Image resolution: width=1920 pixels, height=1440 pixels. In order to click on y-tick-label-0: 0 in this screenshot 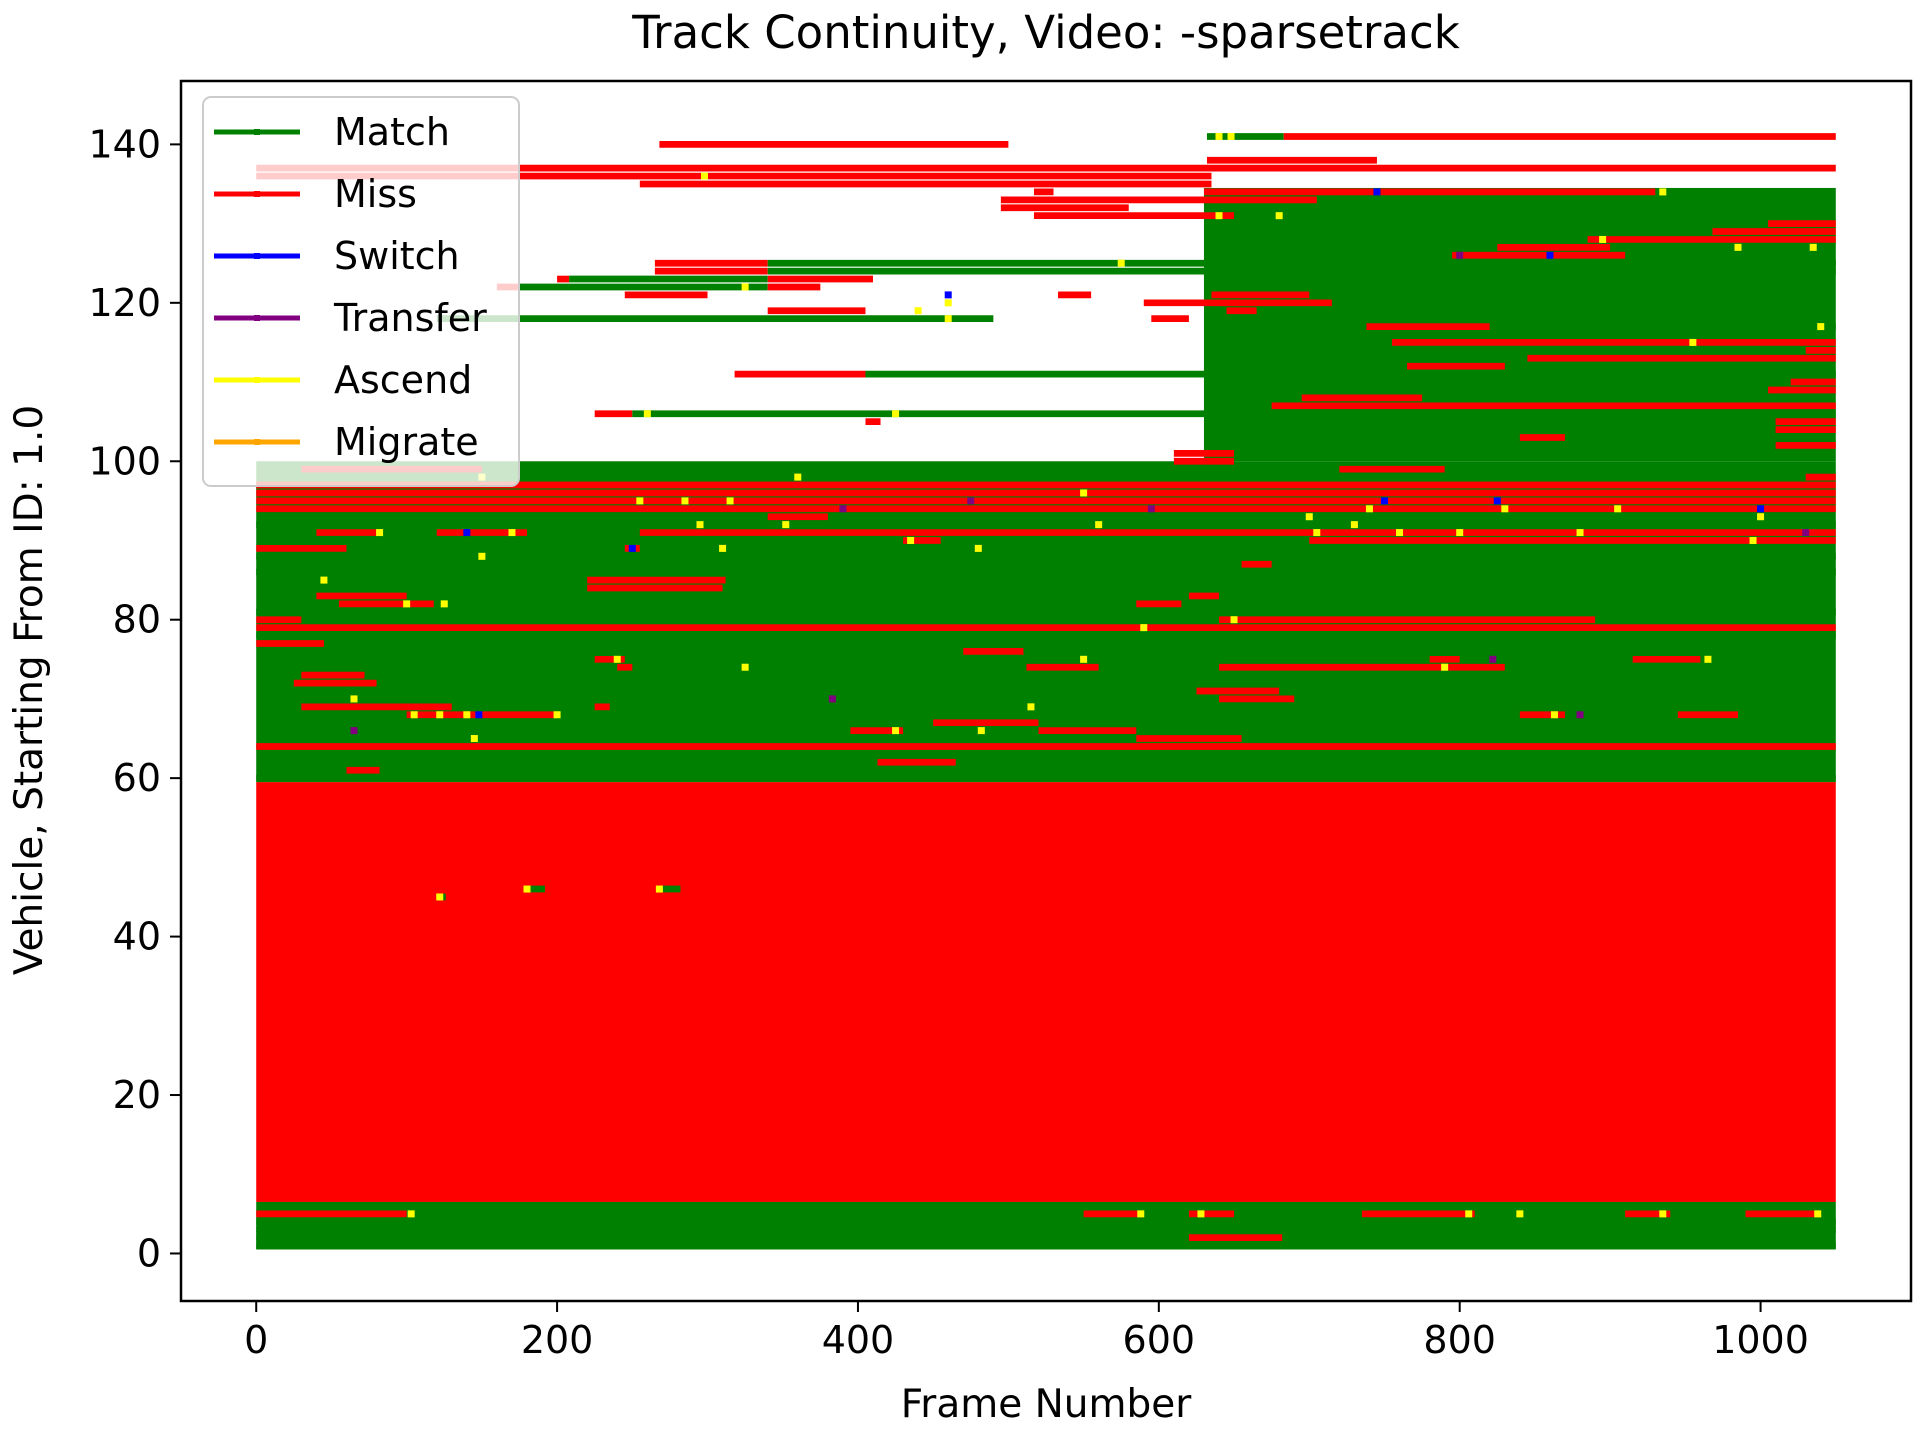, I will do `click(149, 1253)`.